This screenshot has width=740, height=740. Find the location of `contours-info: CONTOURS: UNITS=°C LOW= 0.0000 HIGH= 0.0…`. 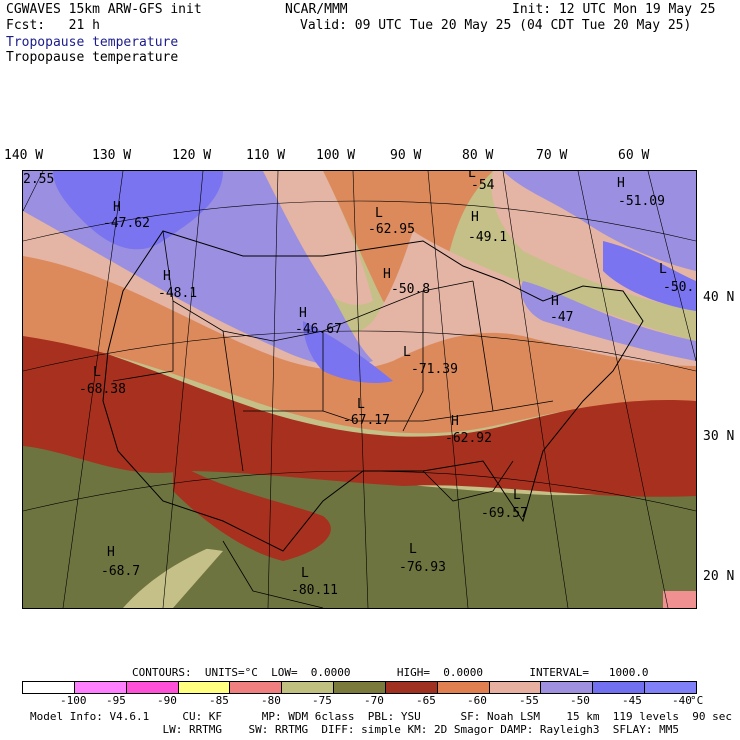

contours-info: CONTOURS: UNITS=°C LOW= 0.0000 HIGH= 0.0… is located at coordinates (390, 672).